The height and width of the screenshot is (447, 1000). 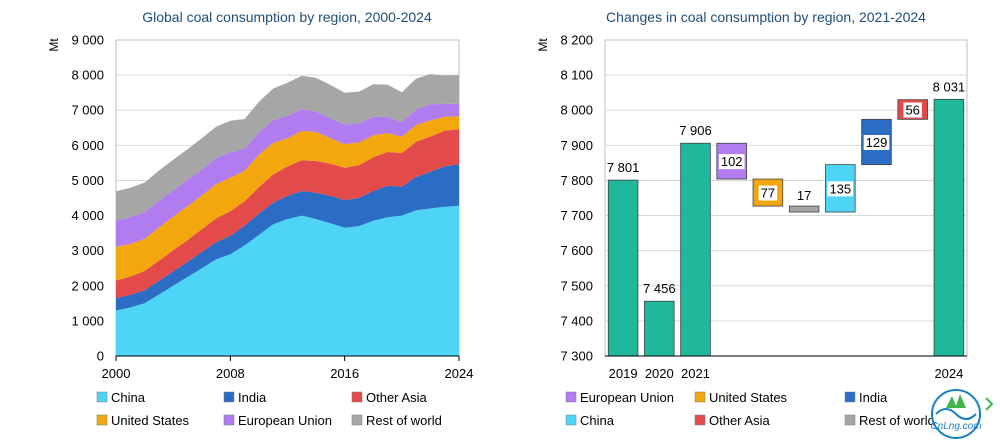 I want to click on waterfall-change-label: 77, so click(x=768, y=193).